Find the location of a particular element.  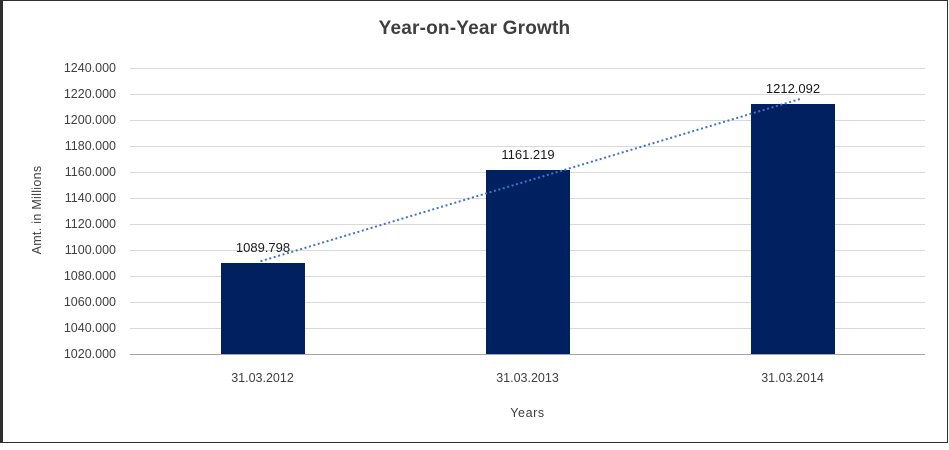

y-axis-tick-label: 1020.000 is located at coordinates (89, 354).